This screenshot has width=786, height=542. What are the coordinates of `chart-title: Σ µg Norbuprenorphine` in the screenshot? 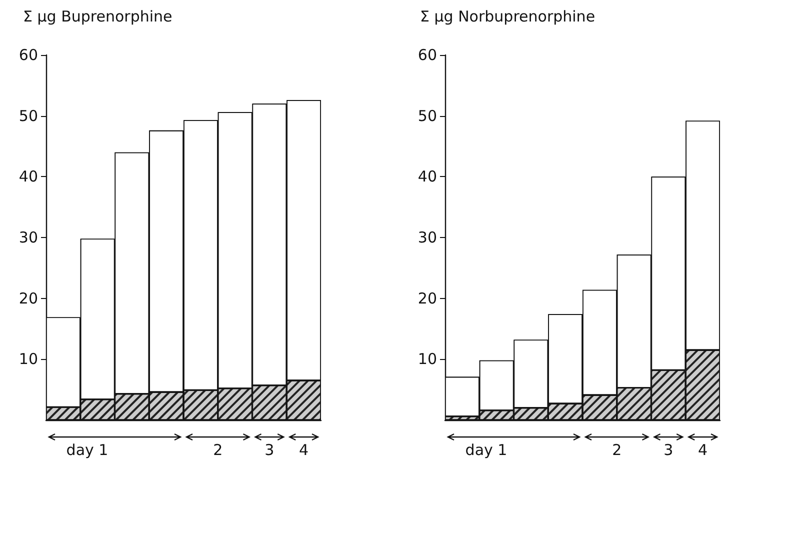 It's located at (508, 17).